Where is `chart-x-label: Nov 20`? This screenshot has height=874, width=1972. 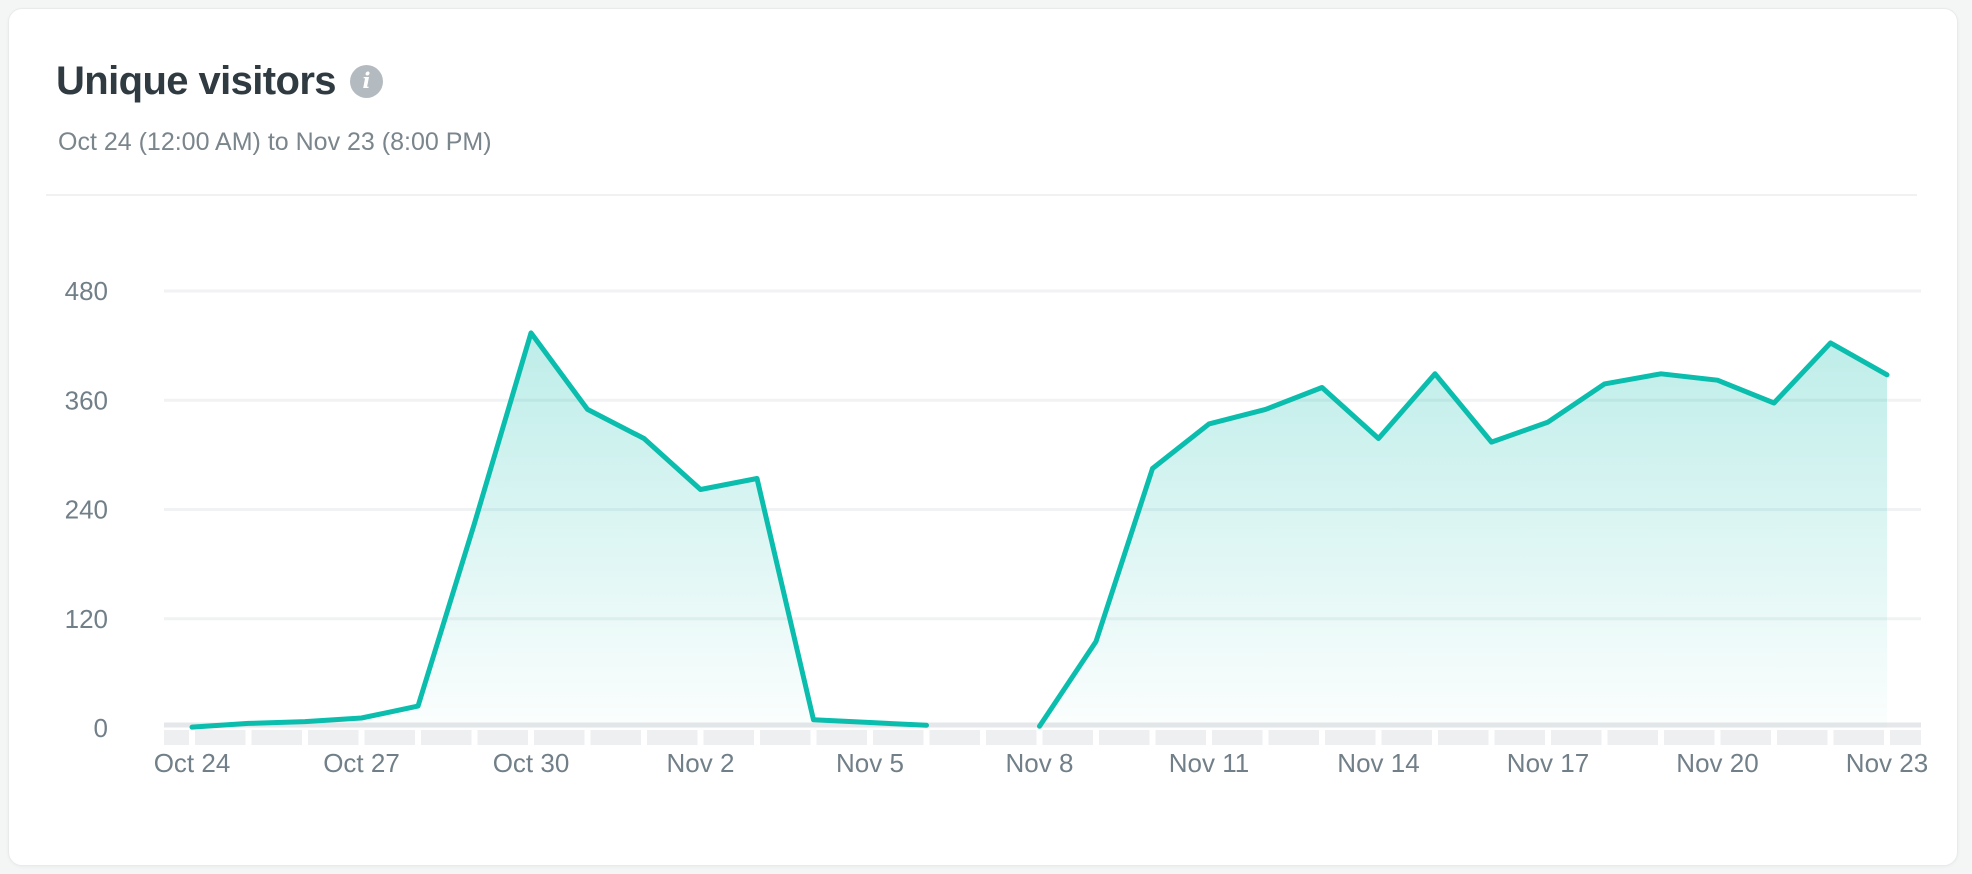
chart-x-label: Nov 20 is located at coordinates (1717, 763).